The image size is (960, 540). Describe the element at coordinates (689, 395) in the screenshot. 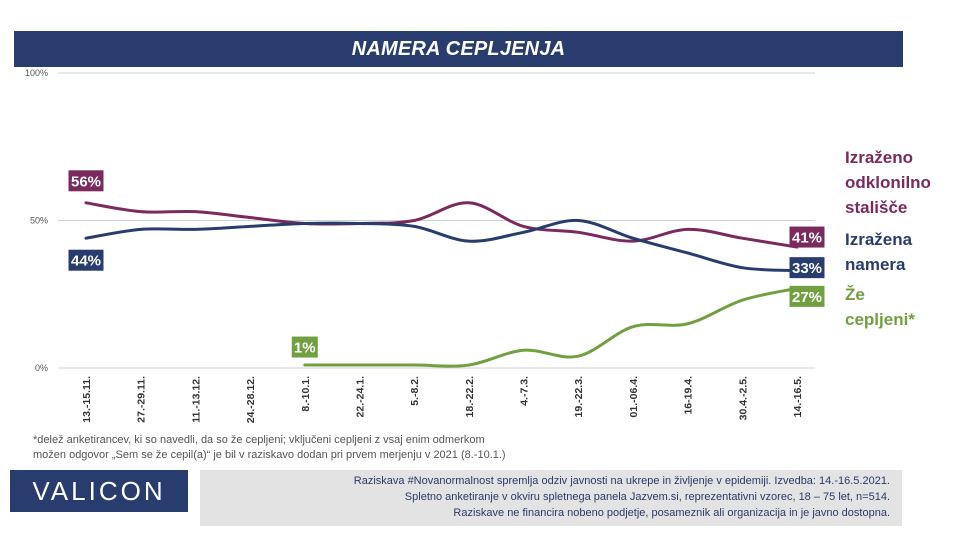

I see `x-tick-label: 16-19.4.` at that location.